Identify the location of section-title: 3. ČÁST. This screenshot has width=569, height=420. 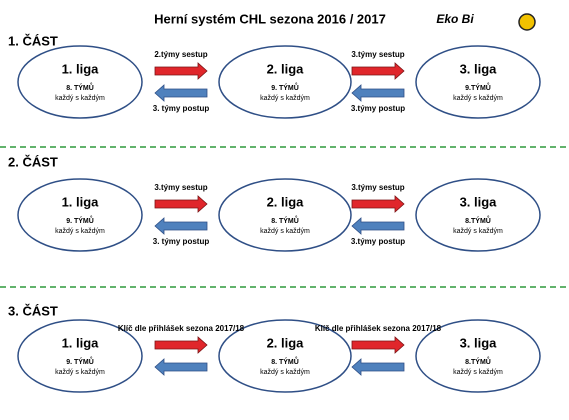
(33, 310).